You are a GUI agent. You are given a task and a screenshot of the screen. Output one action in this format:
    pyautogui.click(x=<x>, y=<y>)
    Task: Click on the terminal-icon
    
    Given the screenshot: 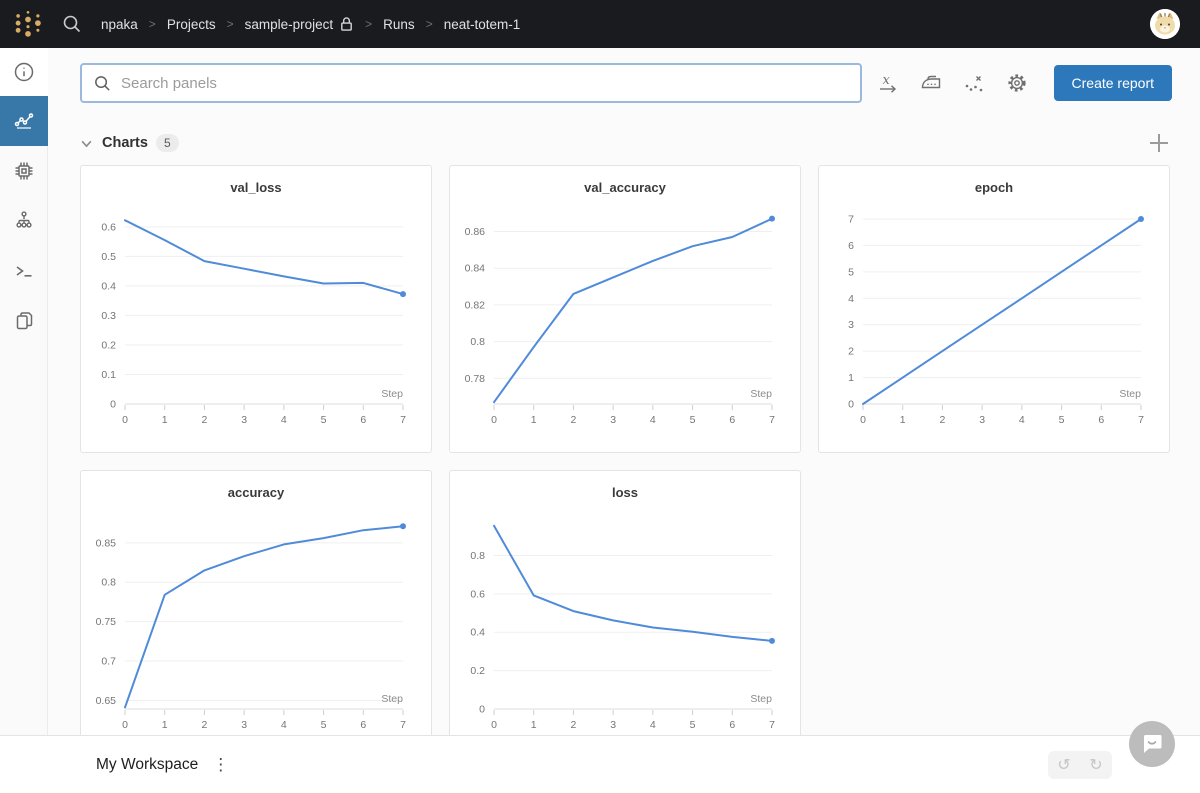 What is the action you would take?
    pyautogui.click(x=24, y=271)
    